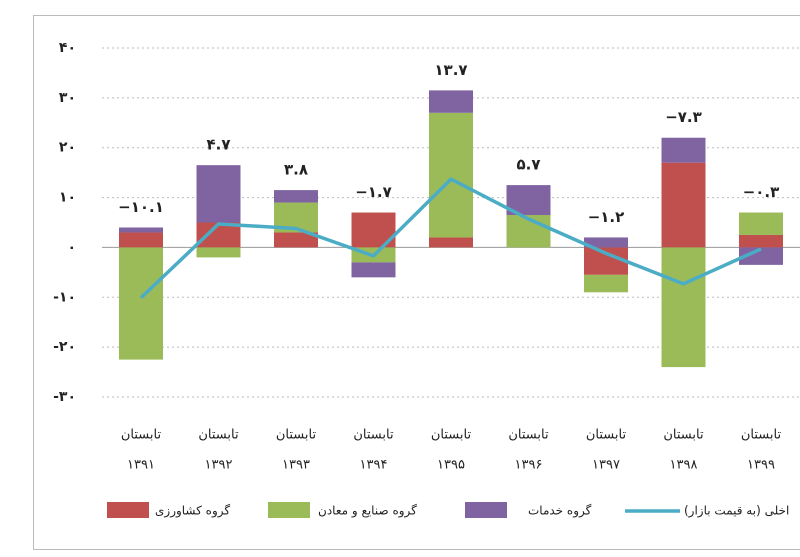  What do you see at coordinates (296, 465) in the screenshot?
I see `x-tick-label: ۱۳۹۳` at bounding box center [296, 465].